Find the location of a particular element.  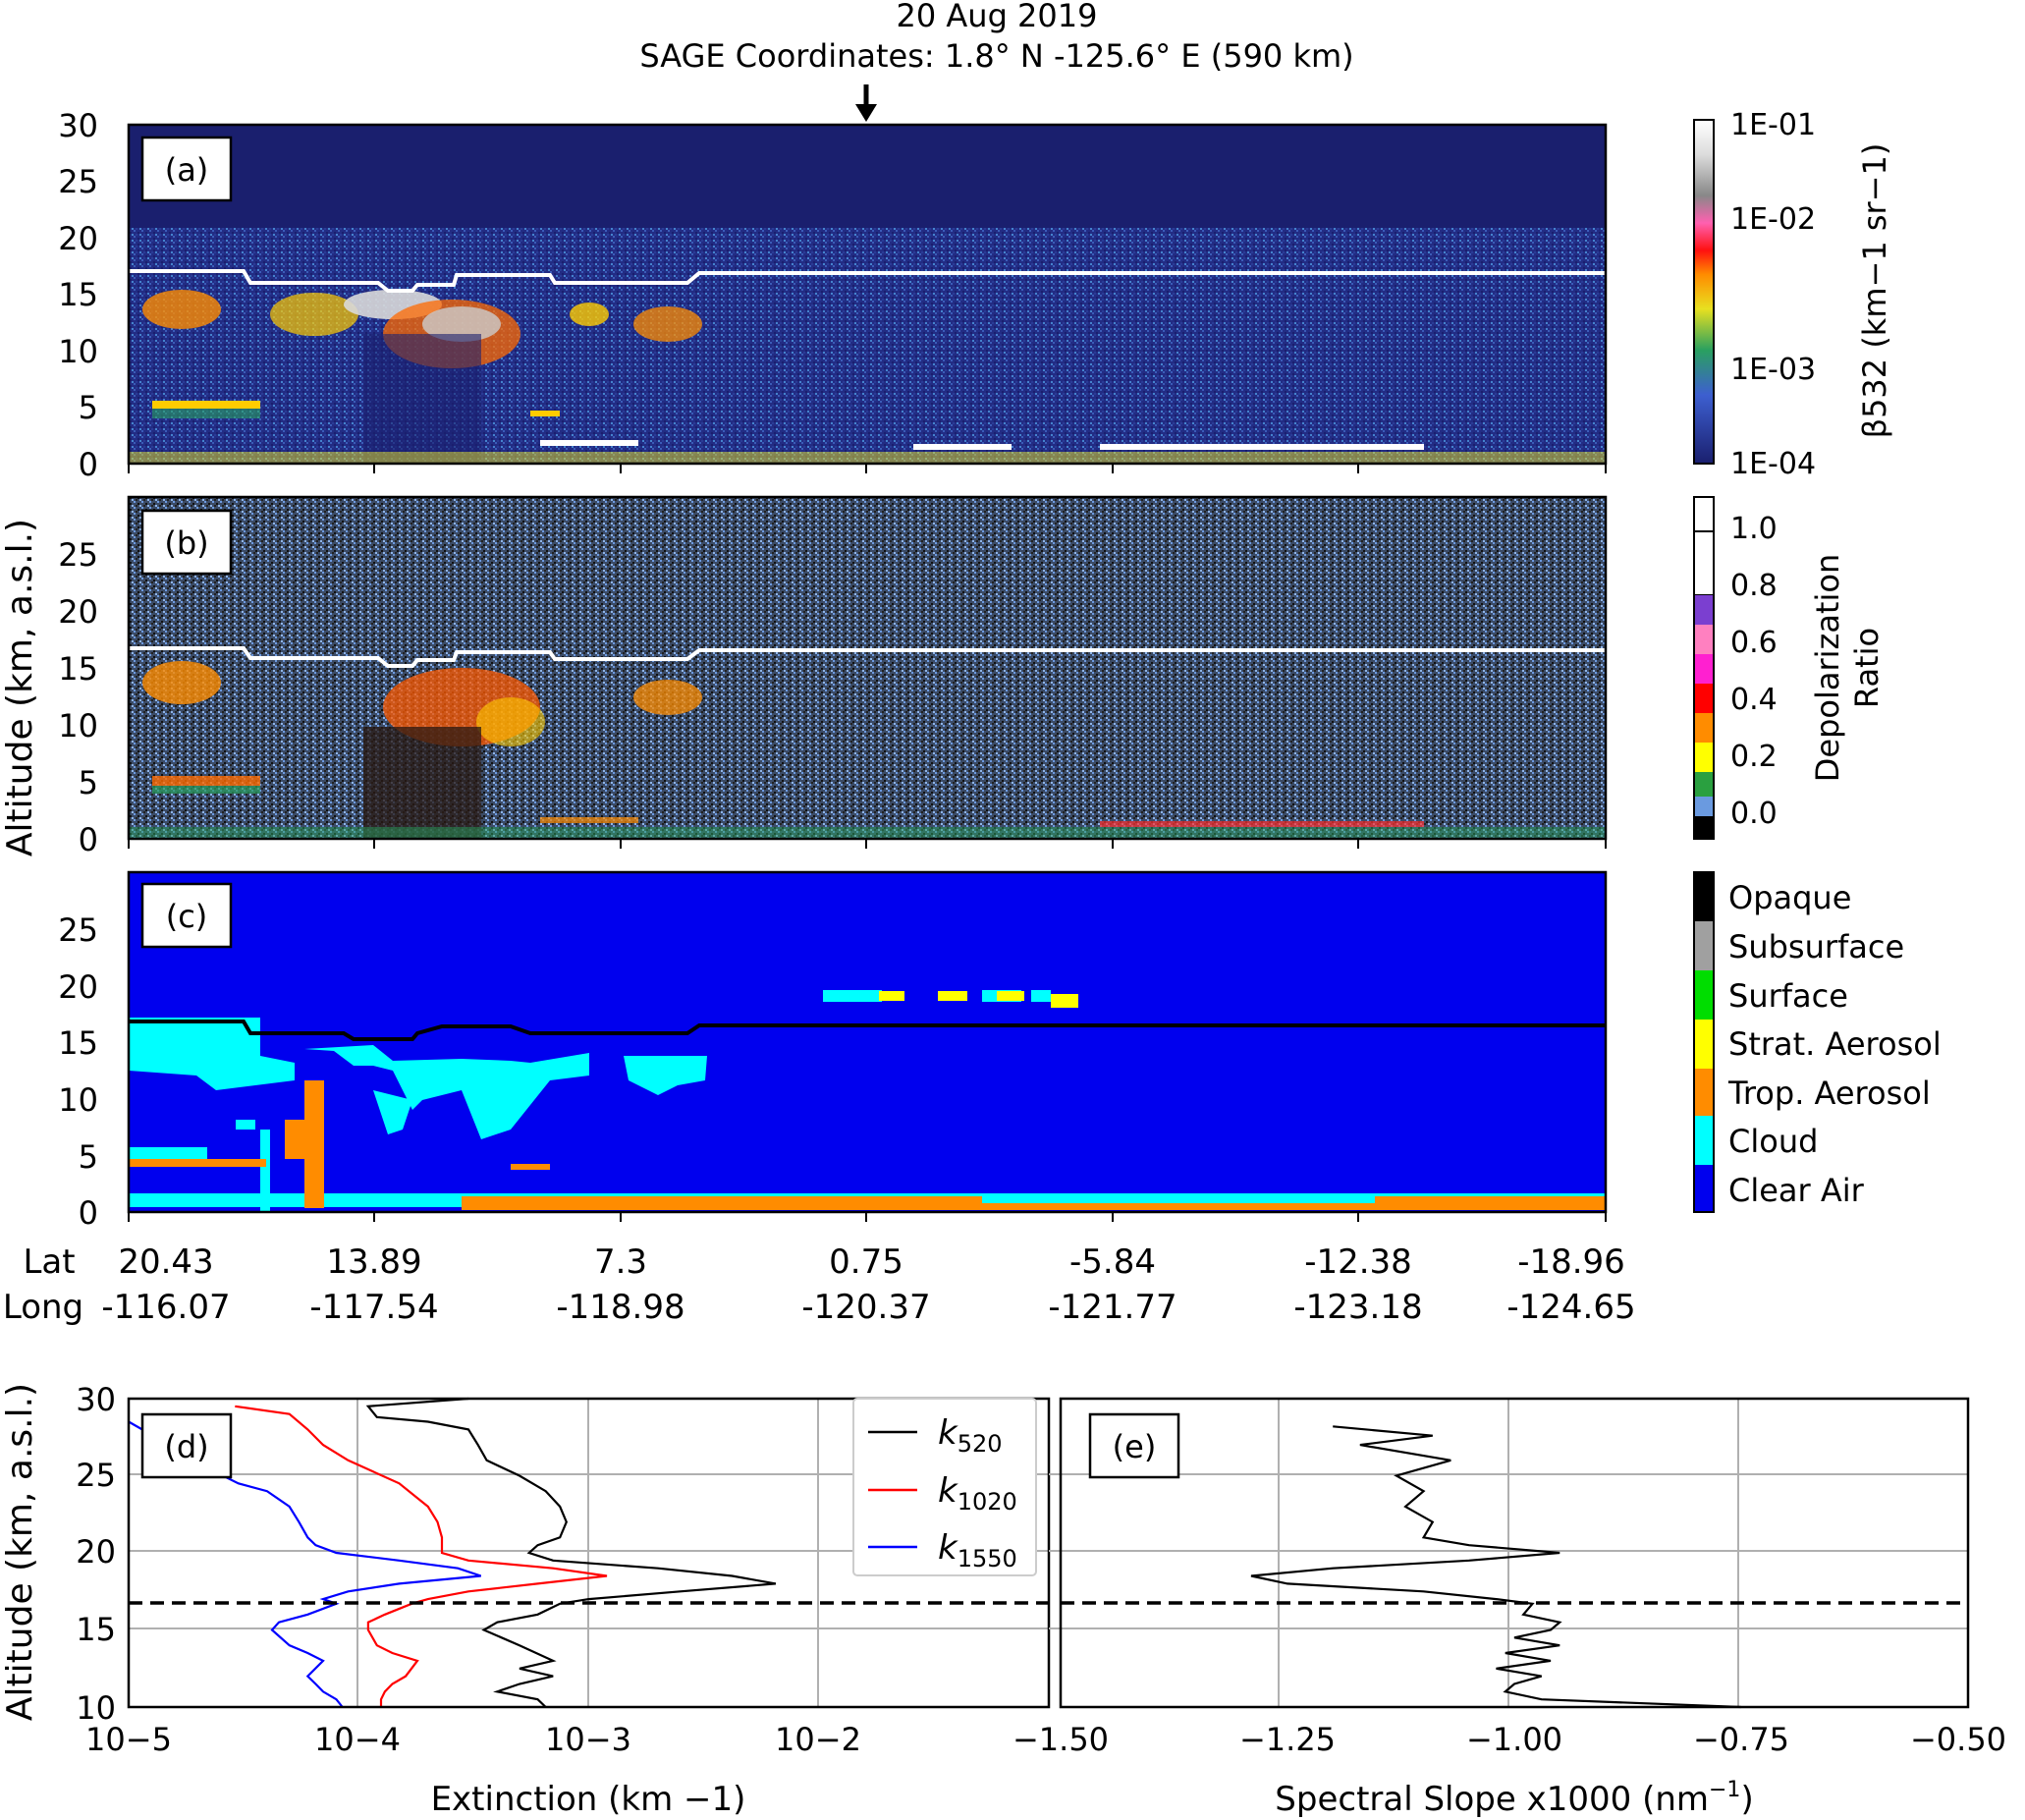

cbar-b-tick-0.6: 0.6 is located at coordinates (1754, 643).